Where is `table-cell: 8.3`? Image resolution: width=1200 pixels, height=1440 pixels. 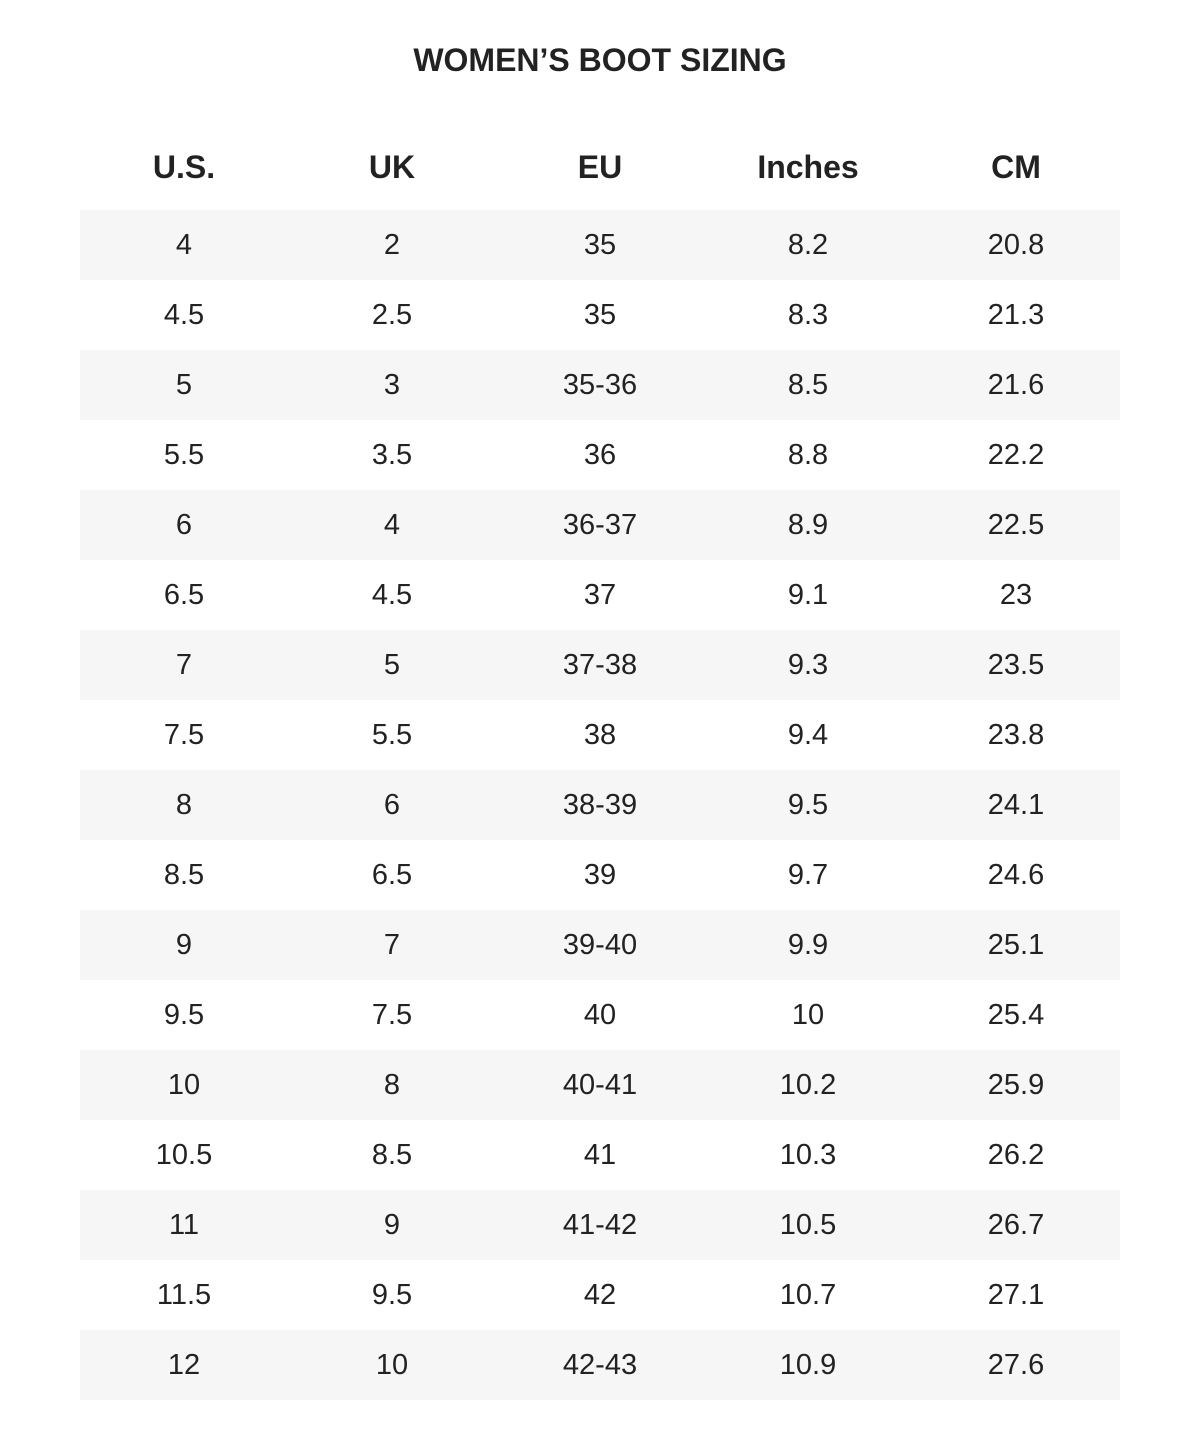 table-cell: 8.3 is located at coordinates (808, 314).